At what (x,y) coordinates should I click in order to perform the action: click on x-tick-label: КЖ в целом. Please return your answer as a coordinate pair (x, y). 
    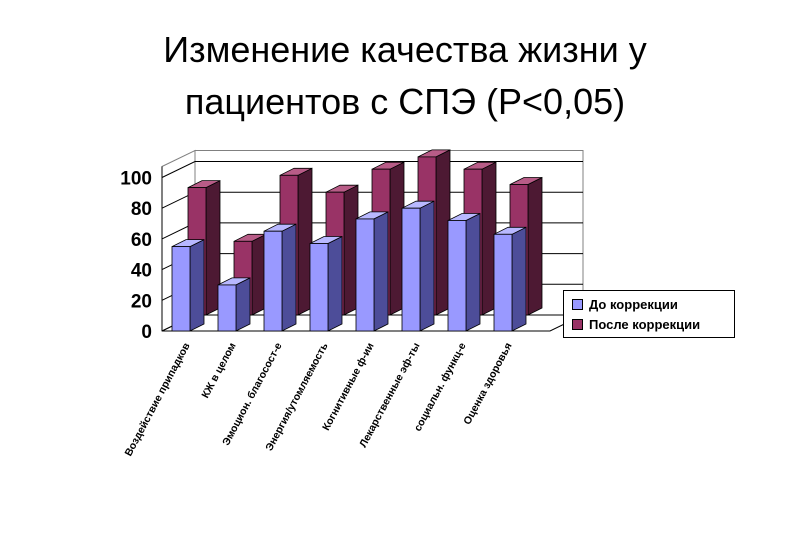
    Looking at the image, I should click on (218, 371).